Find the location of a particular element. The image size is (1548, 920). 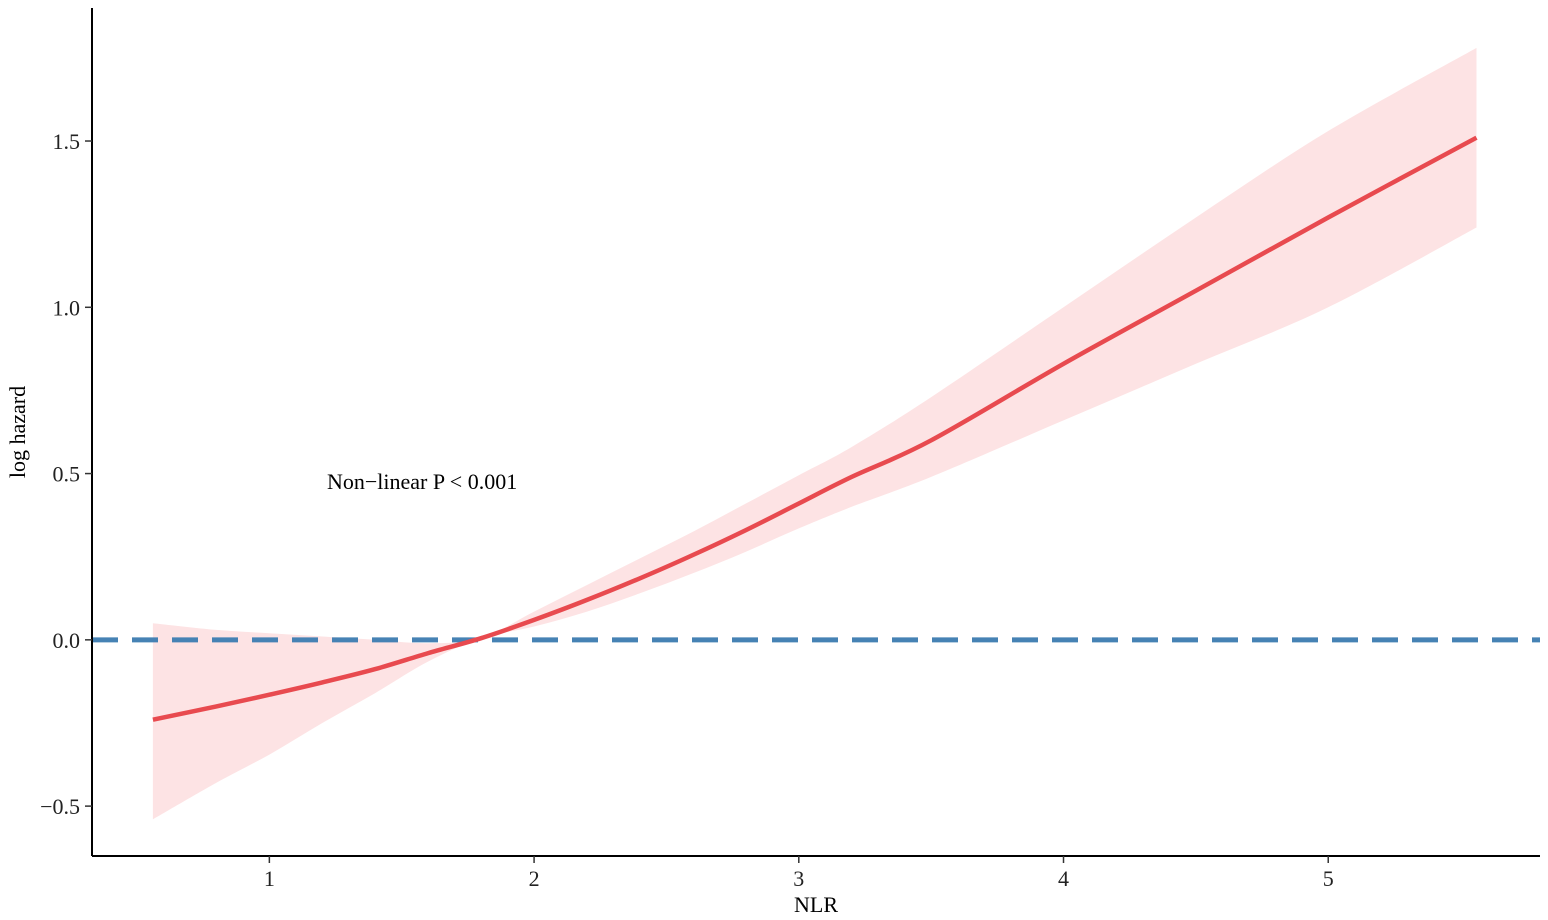

y-axis-title: log hazard is located at coordinates (17, 432).